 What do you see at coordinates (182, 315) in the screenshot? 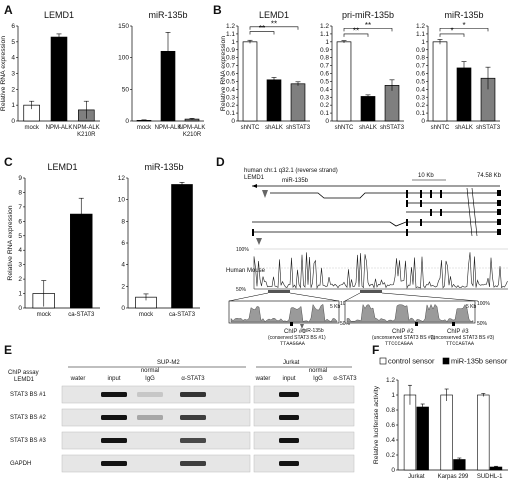
I see `x-tick-label: ca-STAT3` at bounding box center [182, 315].